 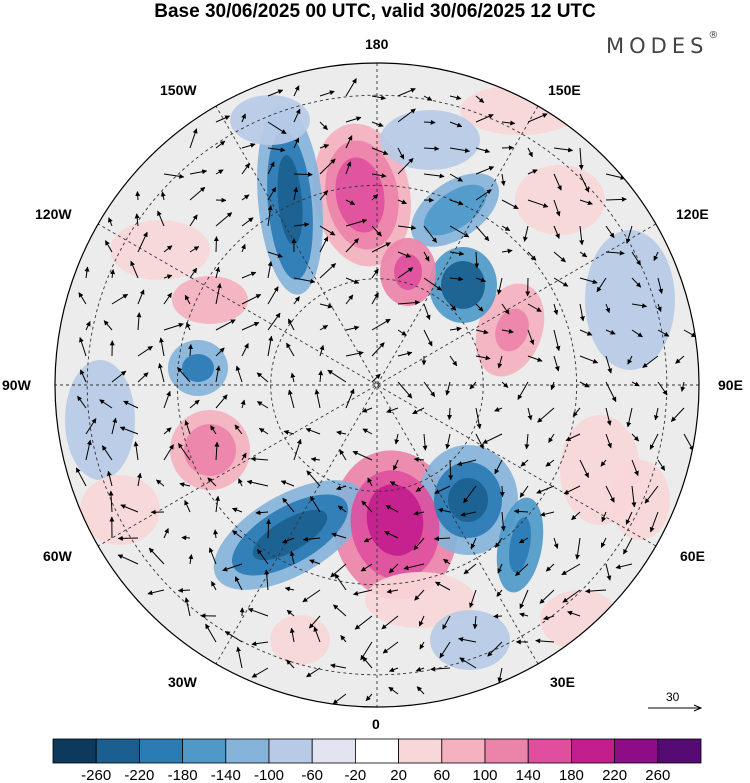 I want to click on colorbar-tick-label: -100, so click(x=269, y=775).